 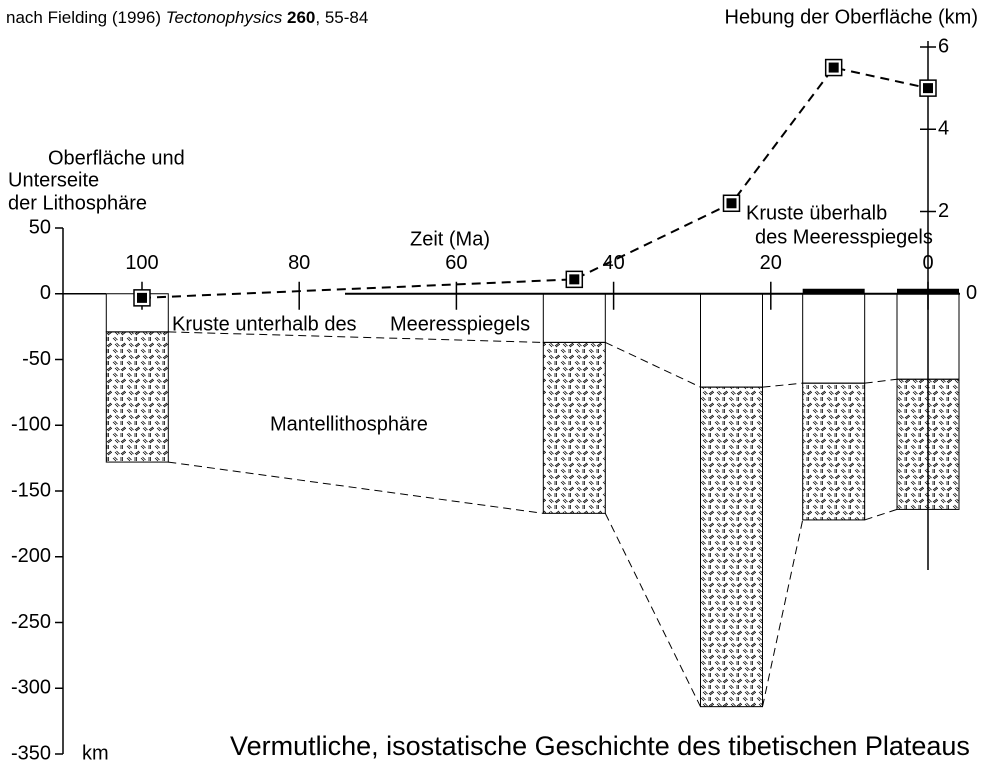 I want to click on x-tick-label: 80, so click(x=299, y=263).